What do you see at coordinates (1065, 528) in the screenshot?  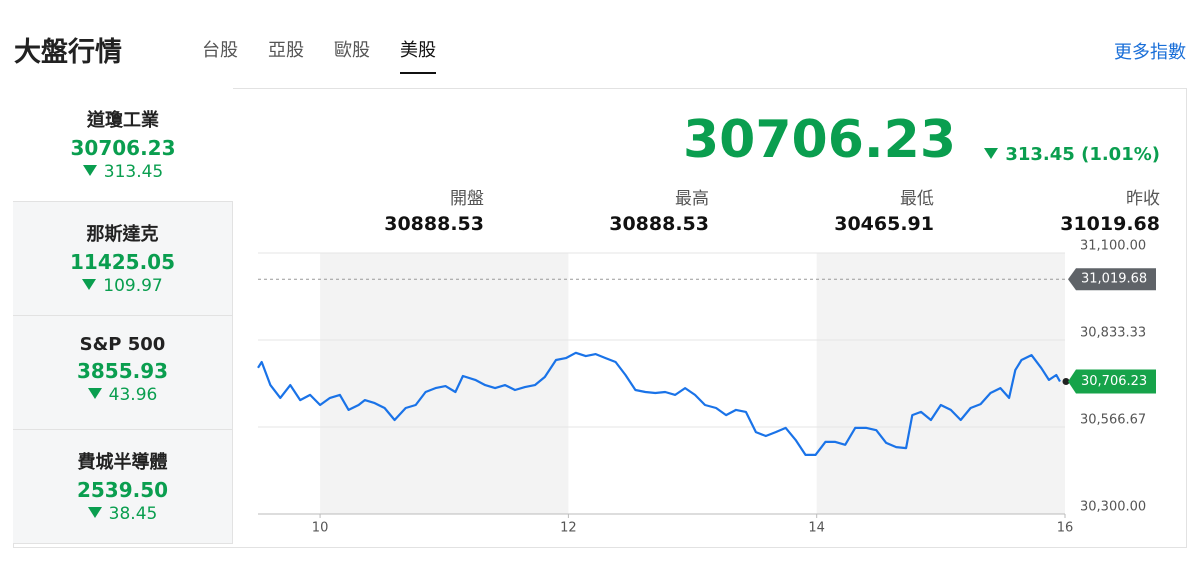 I see `x-tick-label: 16` at bounding box center [1065, 528].